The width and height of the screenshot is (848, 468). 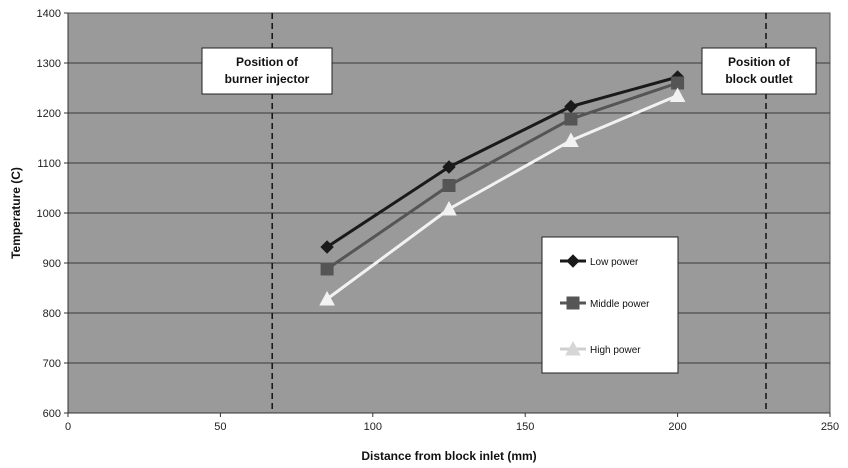 I want to click on y-tick-label-1400: 1400, so click(x=49, y=14).